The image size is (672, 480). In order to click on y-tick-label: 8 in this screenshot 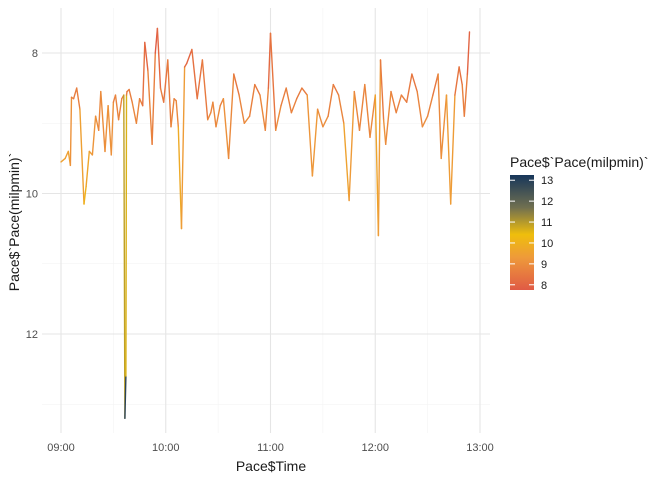, I will do `click(35, 54)`.